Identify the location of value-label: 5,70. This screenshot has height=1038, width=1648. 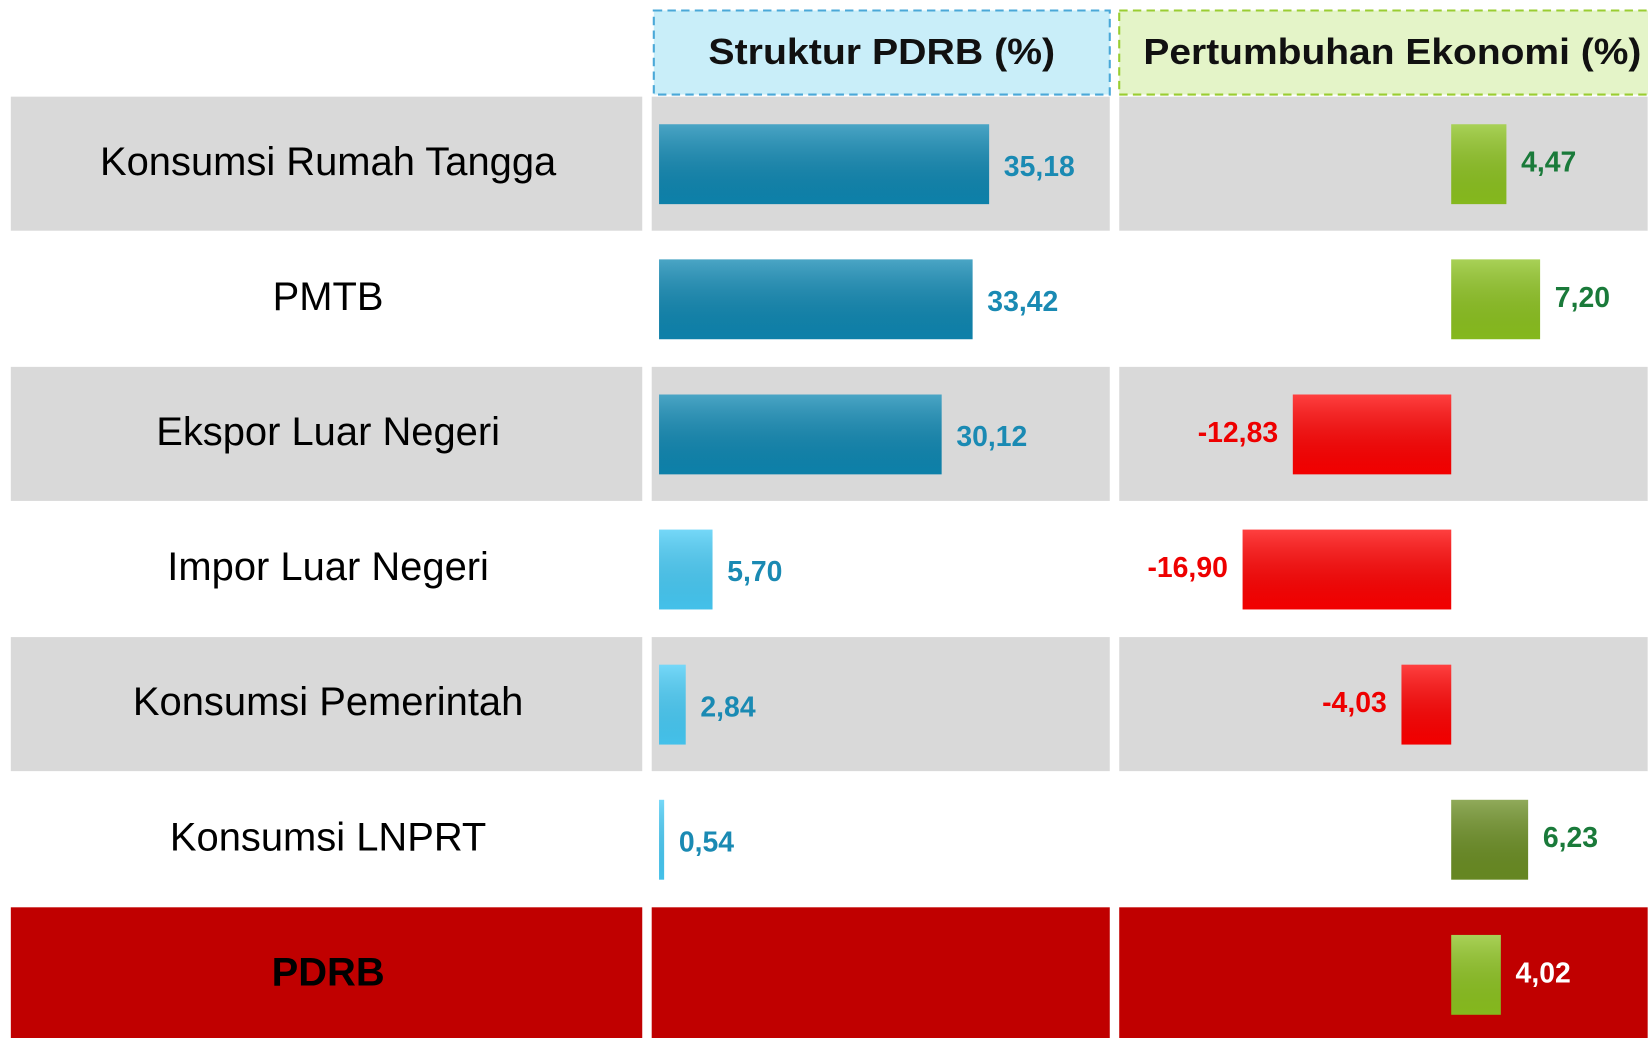
(754, 572).